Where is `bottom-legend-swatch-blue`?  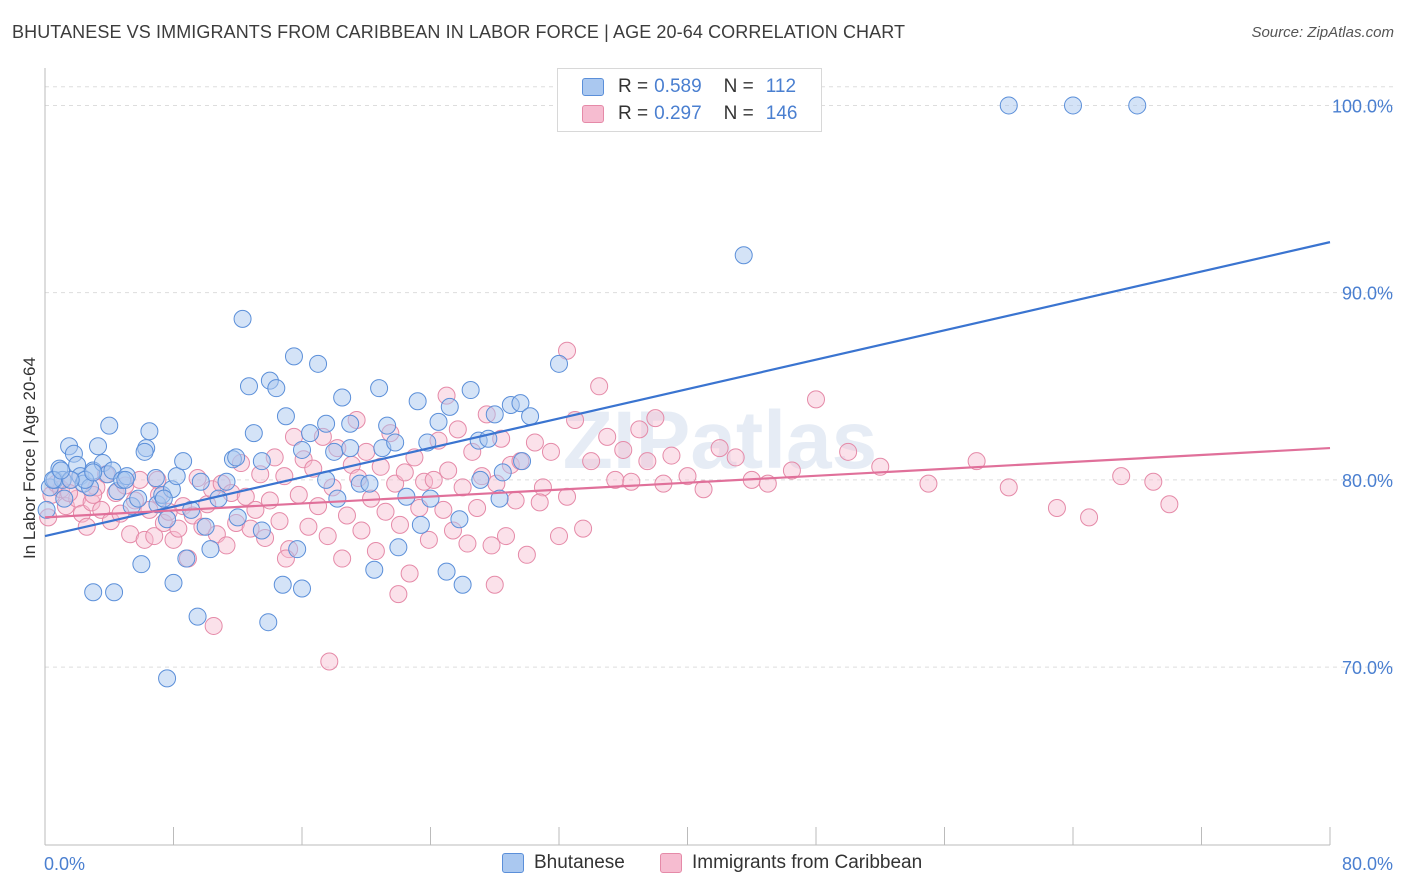
bottom-legend-swatch-blue is located at coordinates (513, 863).